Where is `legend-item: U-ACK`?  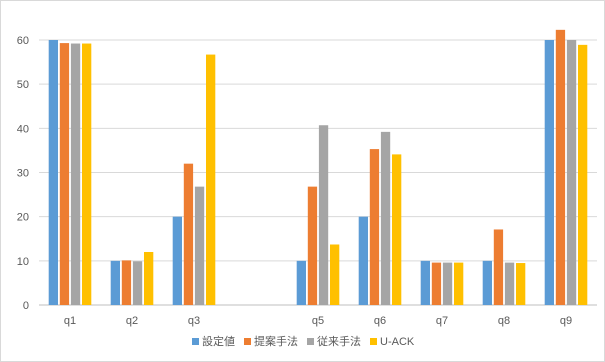
legend-item: U-ACK is located at coordinates (392, 342).